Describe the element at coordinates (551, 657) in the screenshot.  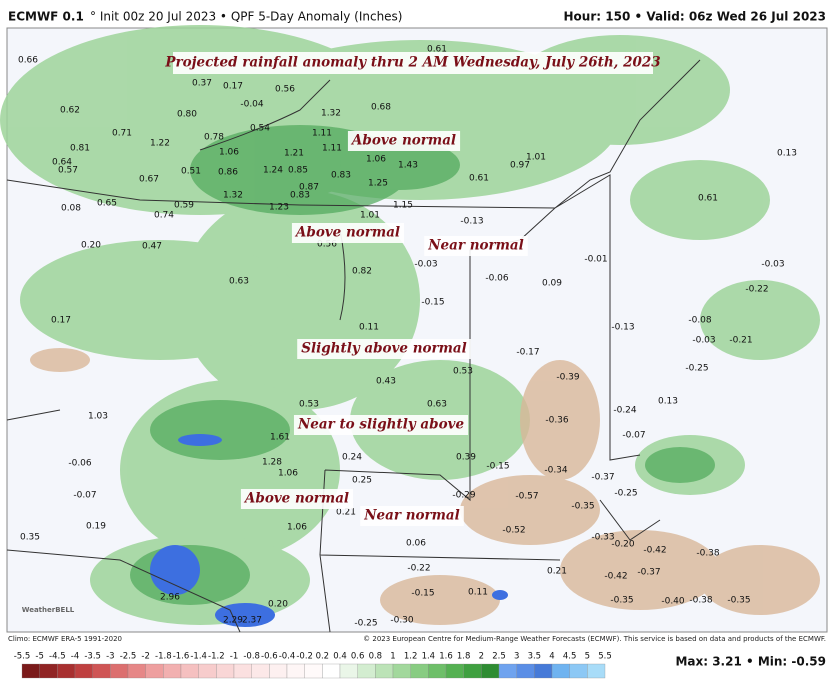
I see `colorbar-label: 4` at that location.